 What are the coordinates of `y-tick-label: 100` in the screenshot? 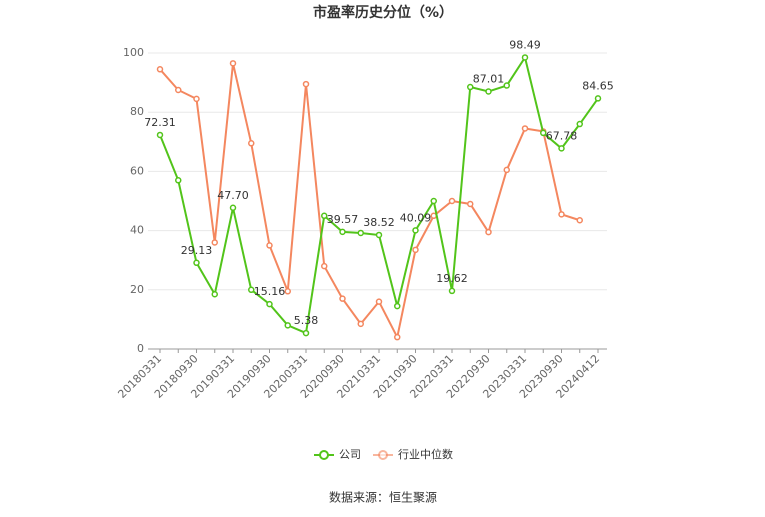 It's located at (133, 52).